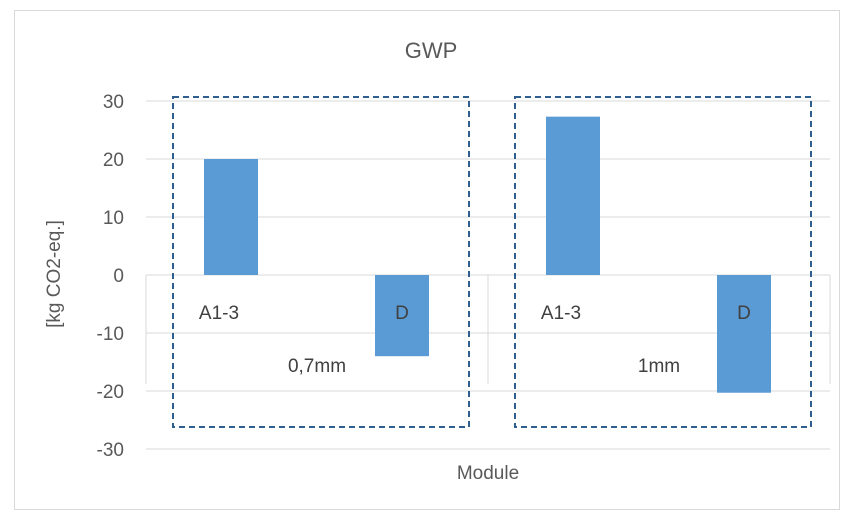 Image resolution: width=842 pixels, height=512 pixels. What do you see at coordinates (110, 392) in the screenshot?
I see `y-tick-label: -20` at bounding box center [110, 392].